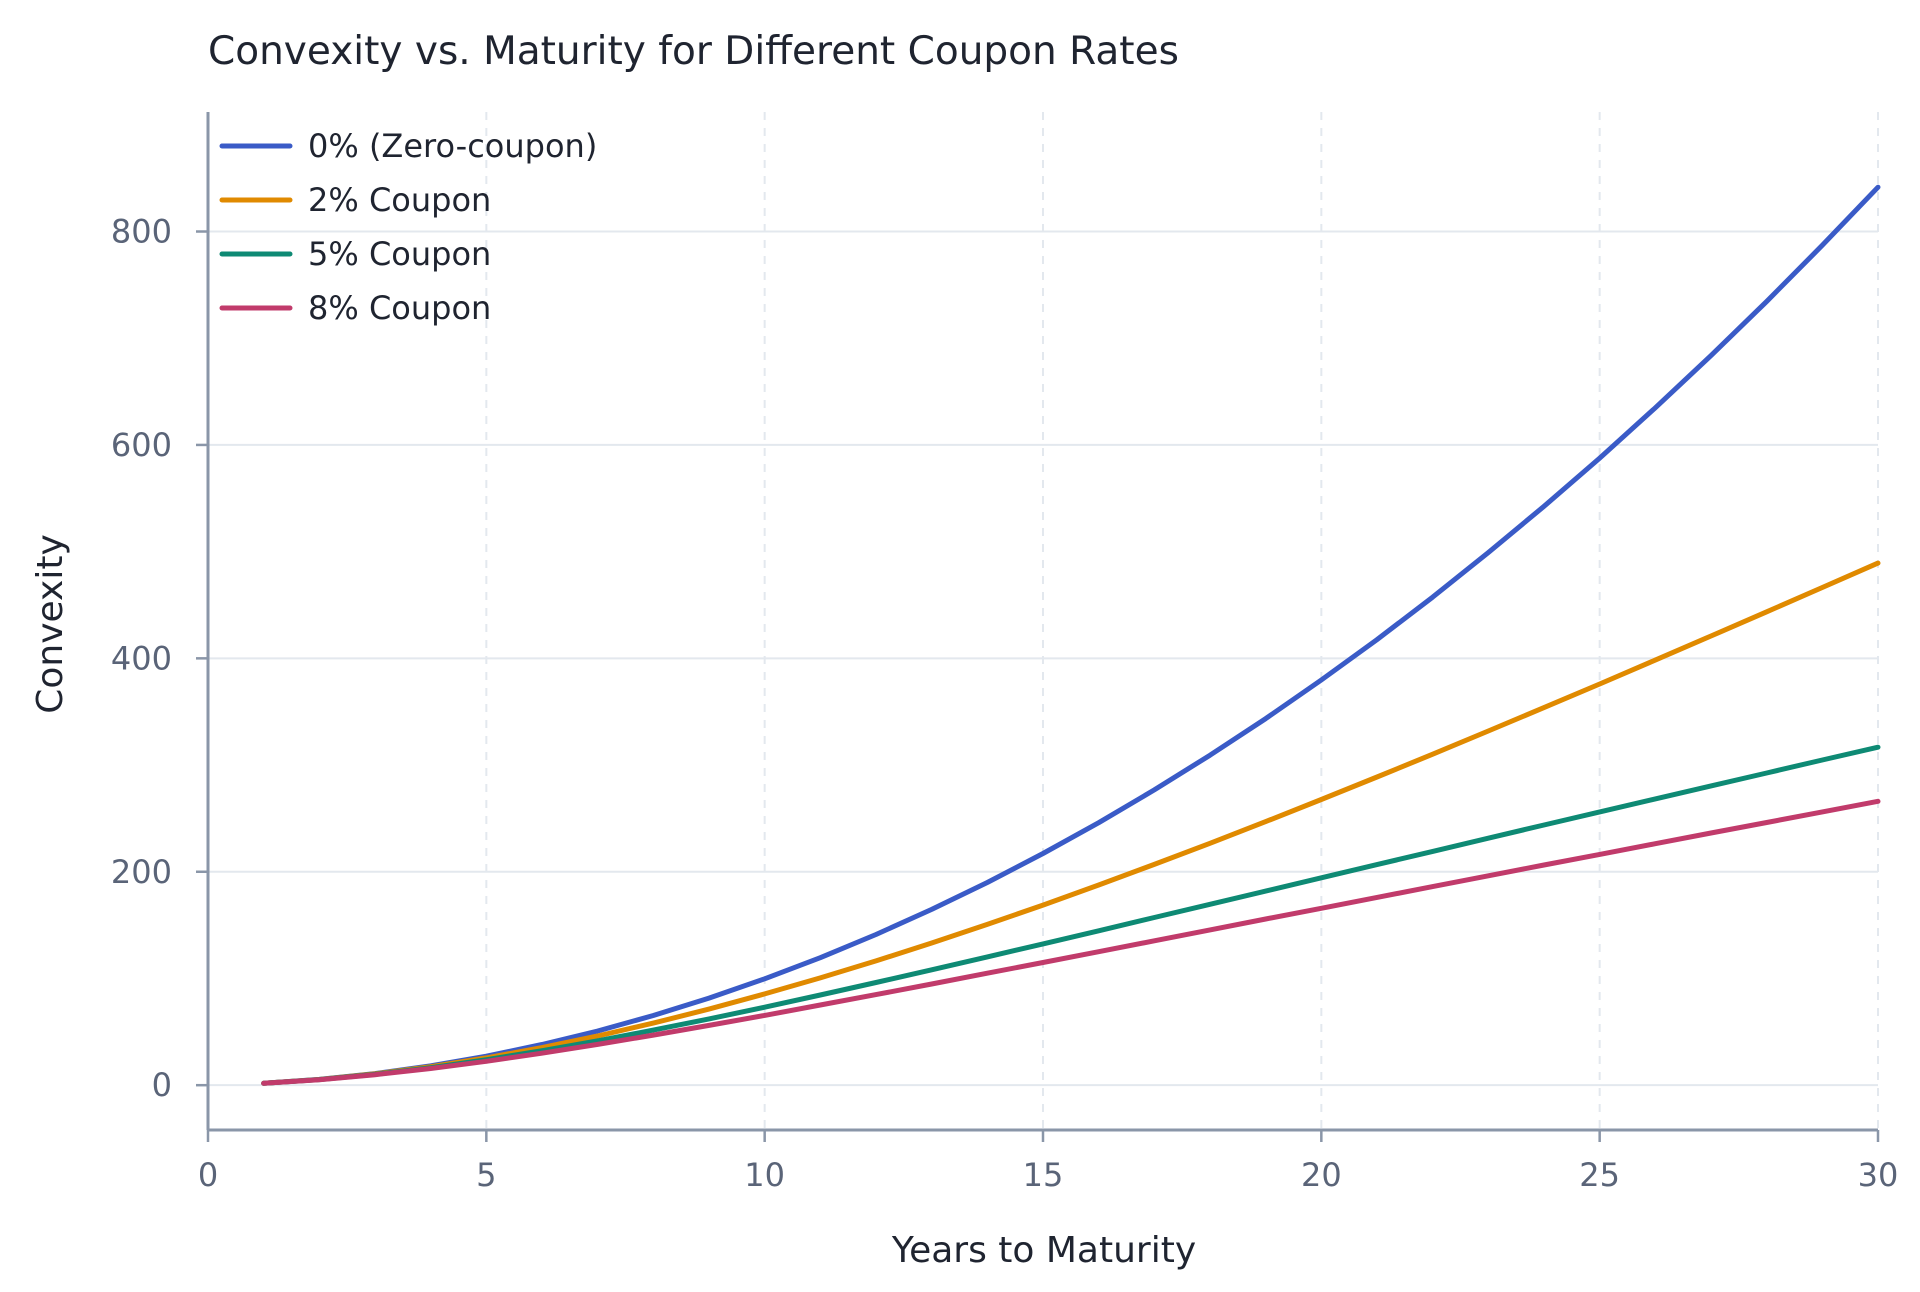 The height and width of the screenshot is (1292, 1920). Describe the element at coordinates (399, 200) in the screenshot. I see `legend-label: 2% Coupon` at that location.